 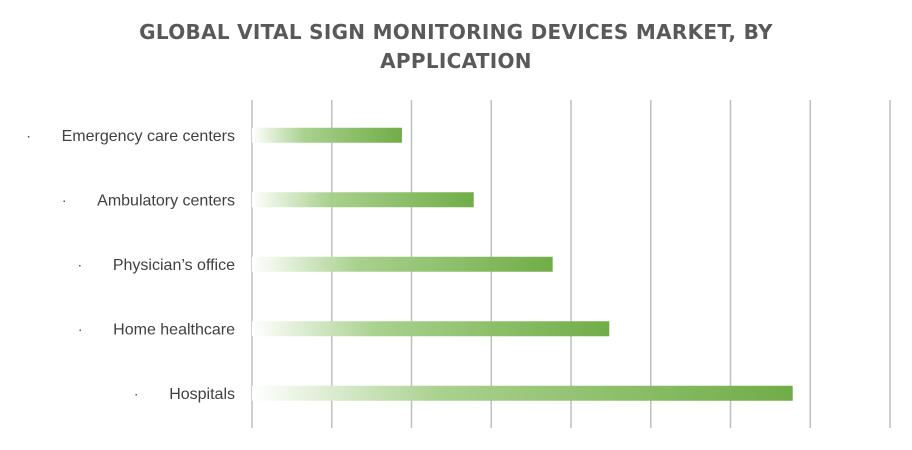 What do you see at coordinates (327, 135) in the screenshot?
I see `bar-emergency-care-centers` at bounding box center [327, 135].